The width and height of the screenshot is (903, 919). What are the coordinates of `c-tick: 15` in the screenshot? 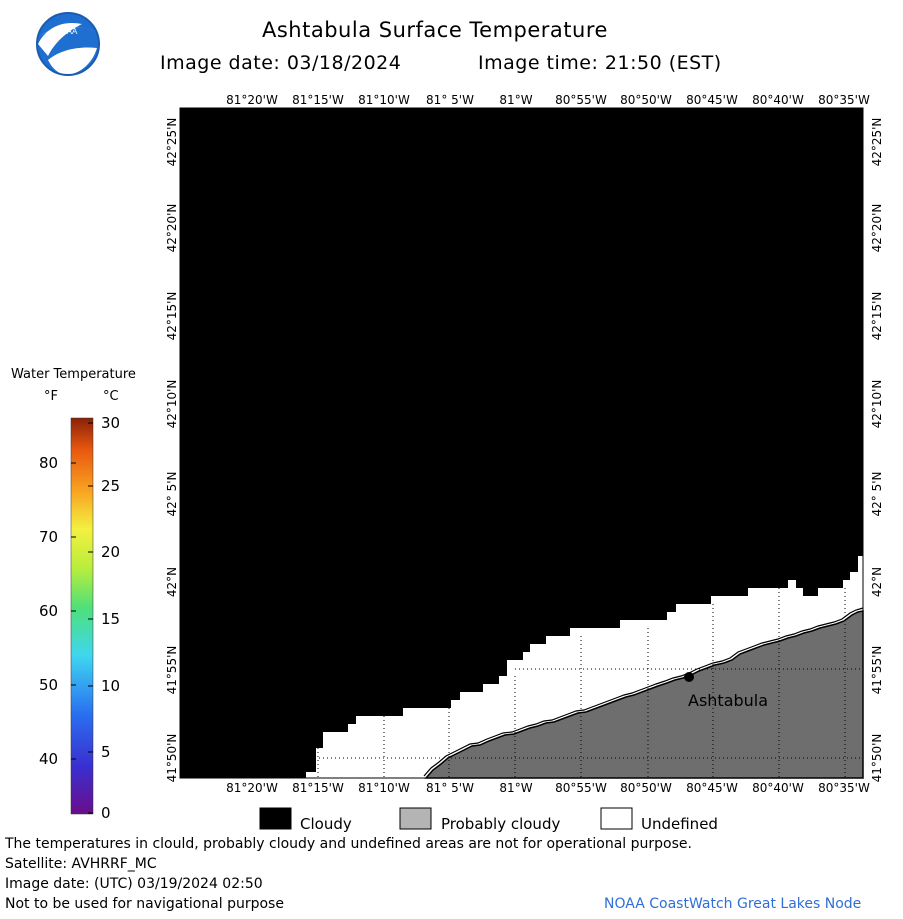 It's located at (111, 619).